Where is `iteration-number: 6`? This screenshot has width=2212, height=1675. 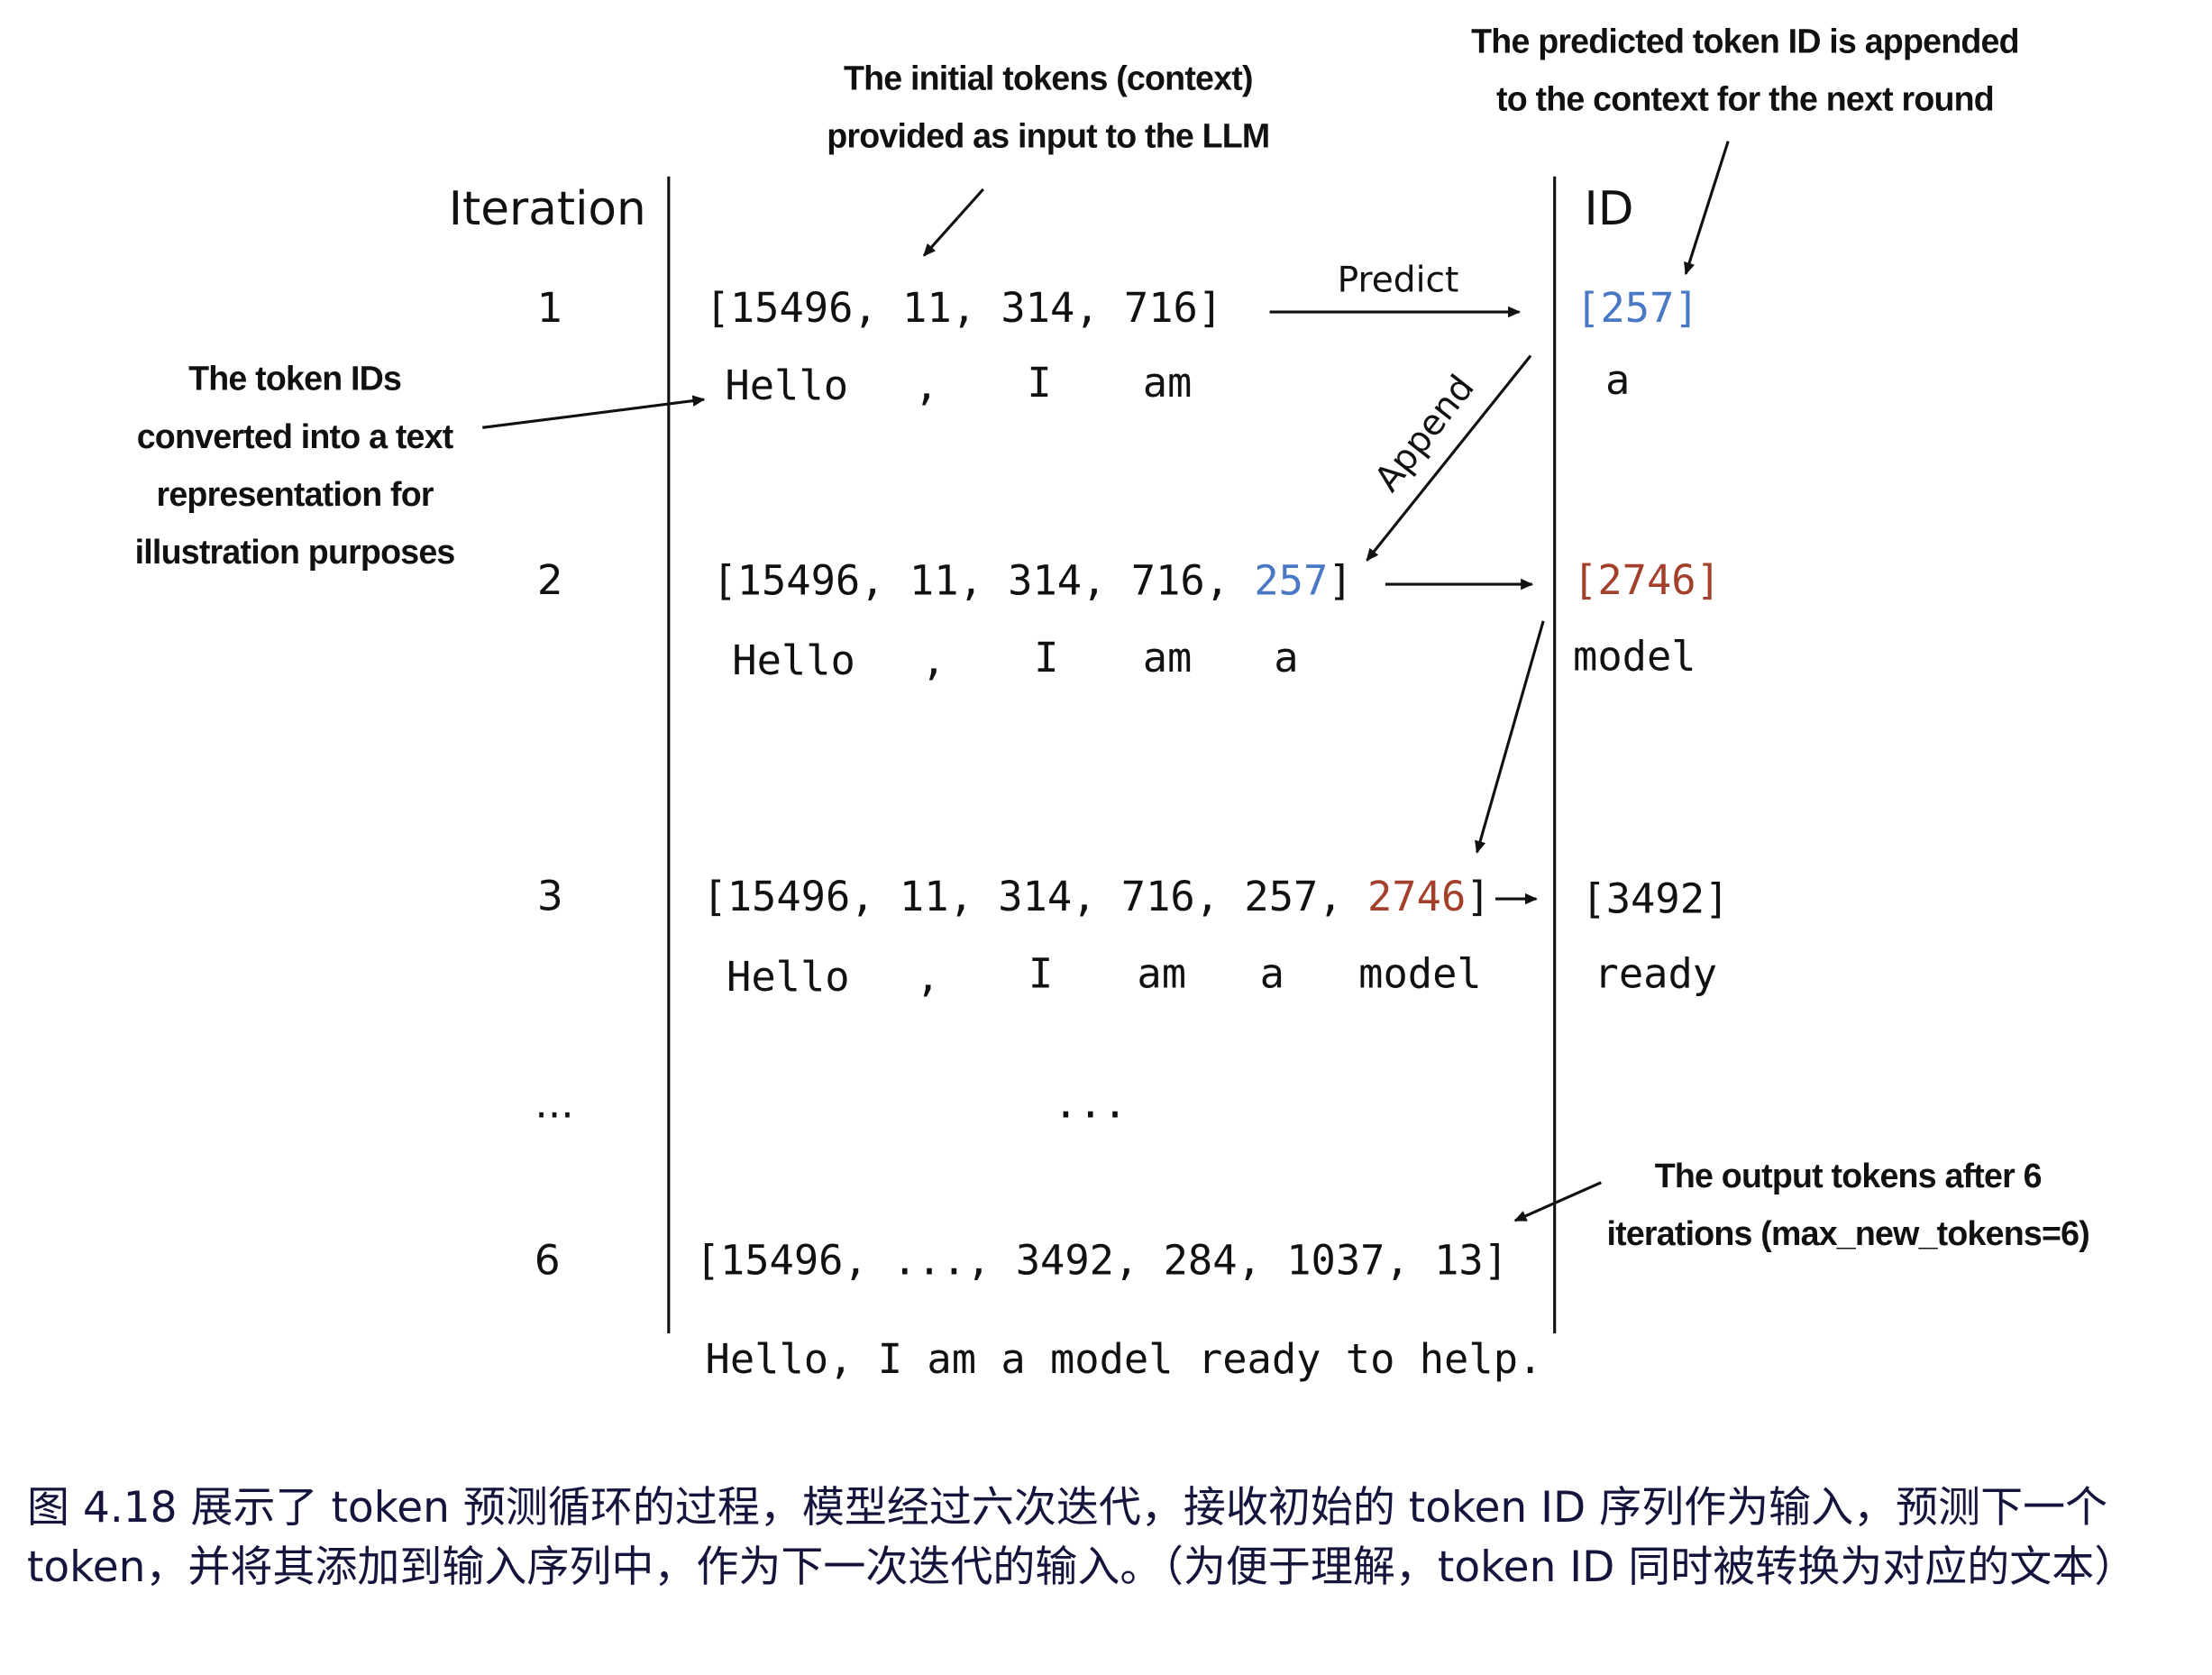 iteration-number: 6 is located at coordinates (548, 1260).